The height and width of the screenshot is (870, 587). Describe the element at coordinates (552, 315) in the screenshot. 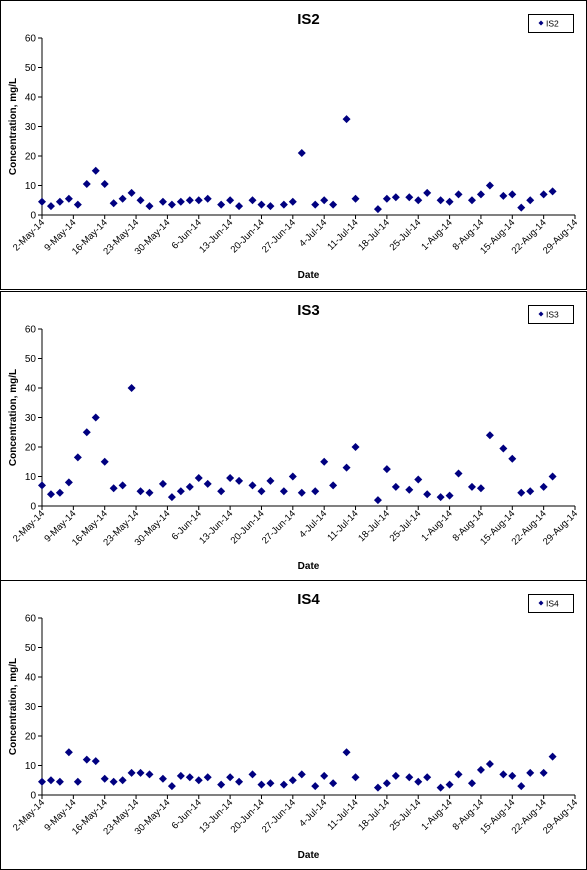

I see `legend-label: IS3` at that location.